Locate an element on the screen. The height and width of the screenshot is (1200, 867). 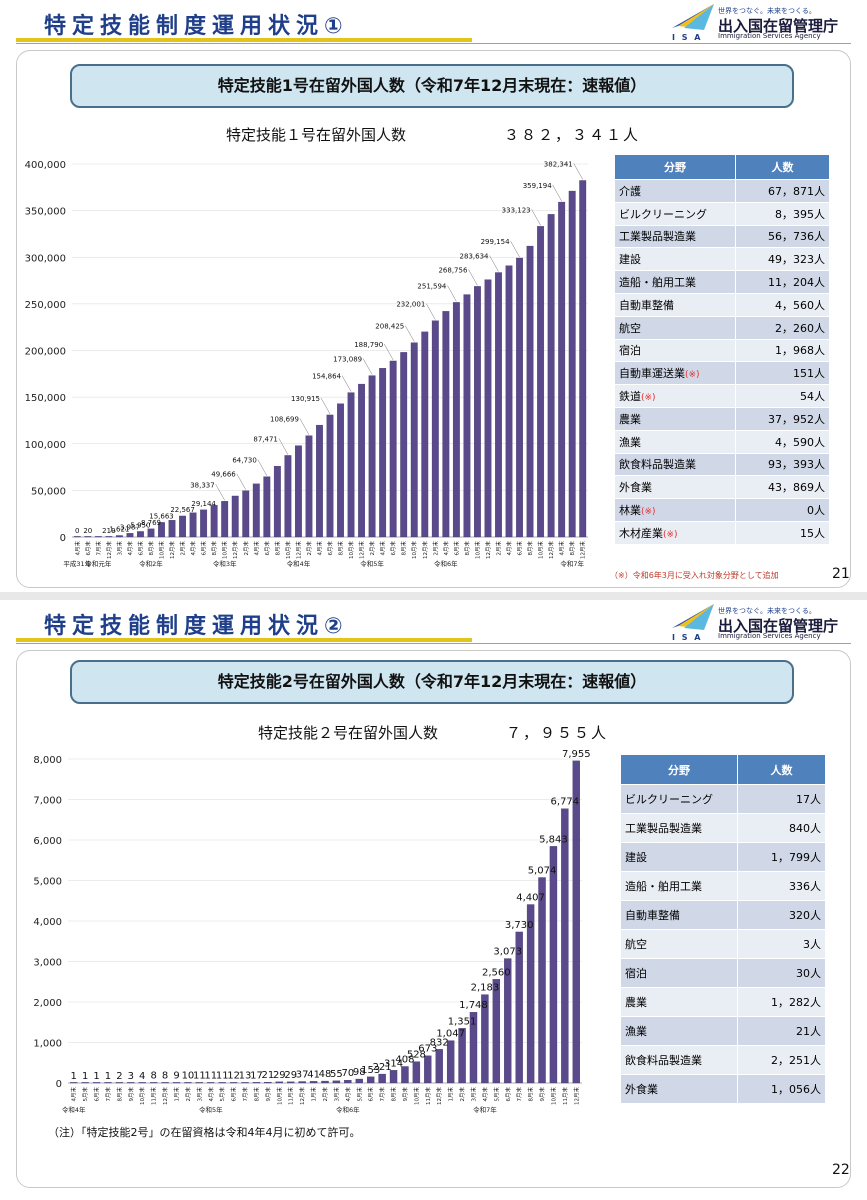
field-cell: ビルクリーニング is located at coordinates (675, 213).